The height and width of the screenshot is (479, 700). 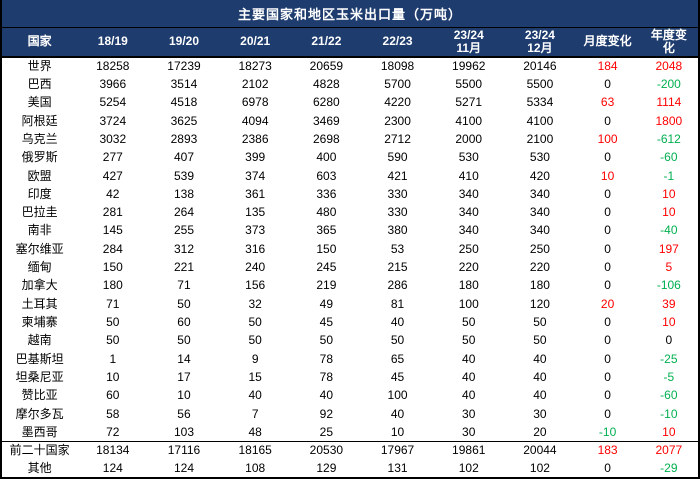 What do you see at coordinates (184, 66) in the screenshot?
I see `cell-value: 17239` at bounding box center [184, 66].